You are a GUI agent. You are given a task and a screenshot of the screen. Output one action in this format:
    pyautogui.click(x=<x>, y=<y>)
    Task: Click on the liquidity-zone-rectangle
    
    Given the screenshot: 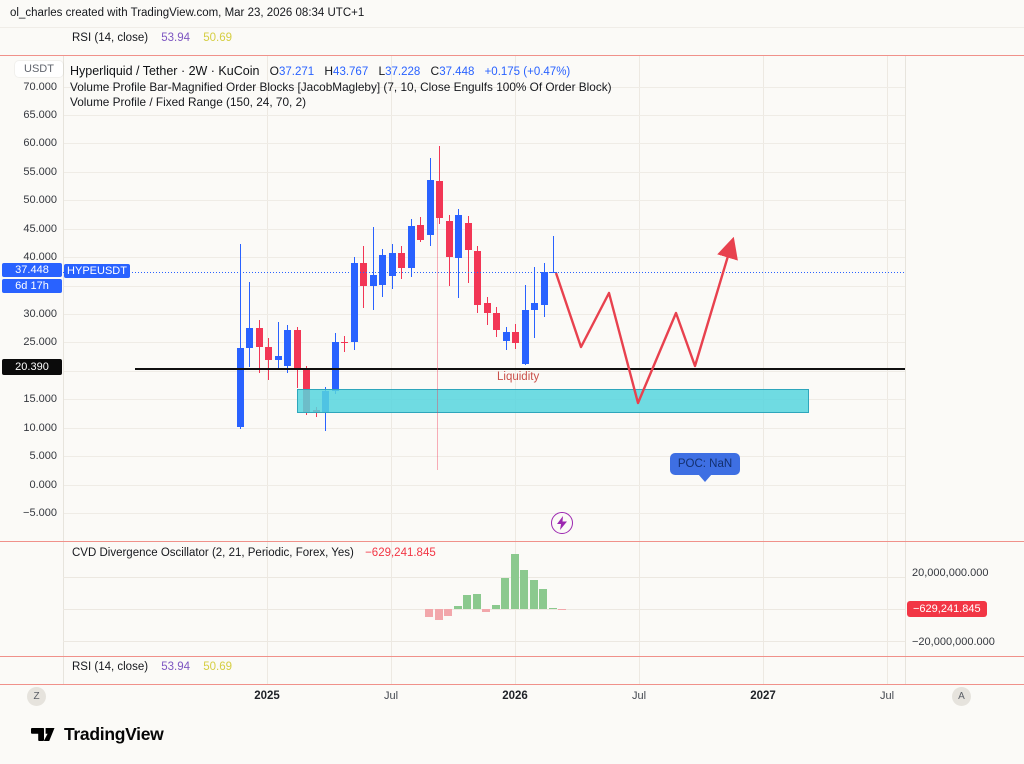 What is the action you would take?
    pyautogui.click(x=553, y=401)
    